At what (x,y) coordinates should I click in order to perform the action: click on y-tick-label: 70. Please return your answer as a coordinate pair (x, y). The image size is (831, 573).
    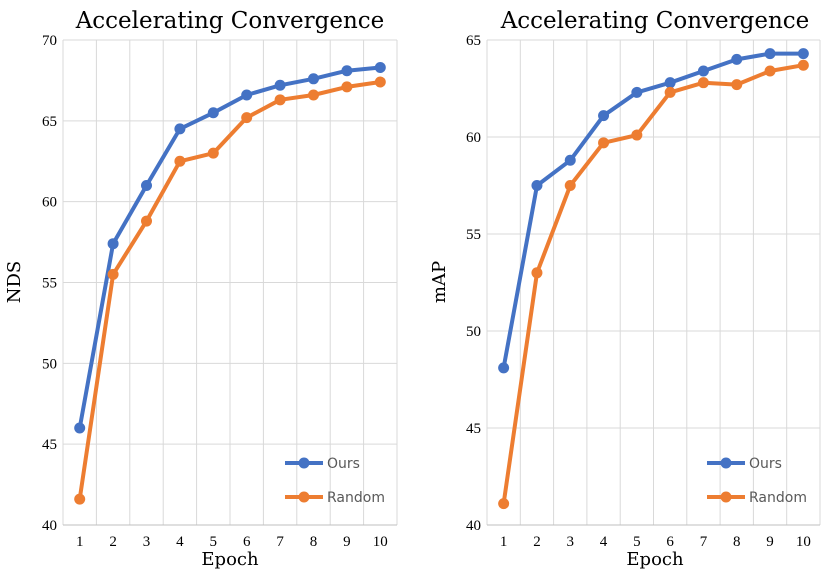
    Looking at the image, I should click on (49, 41).